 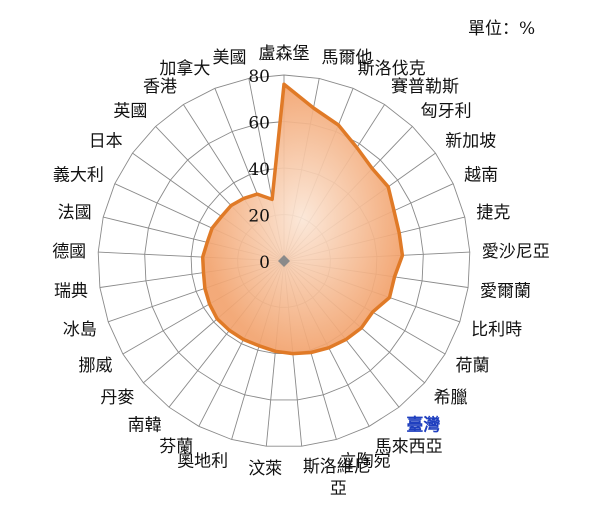 I want to click on data-point-瑞典, so click(x=203, y=272).